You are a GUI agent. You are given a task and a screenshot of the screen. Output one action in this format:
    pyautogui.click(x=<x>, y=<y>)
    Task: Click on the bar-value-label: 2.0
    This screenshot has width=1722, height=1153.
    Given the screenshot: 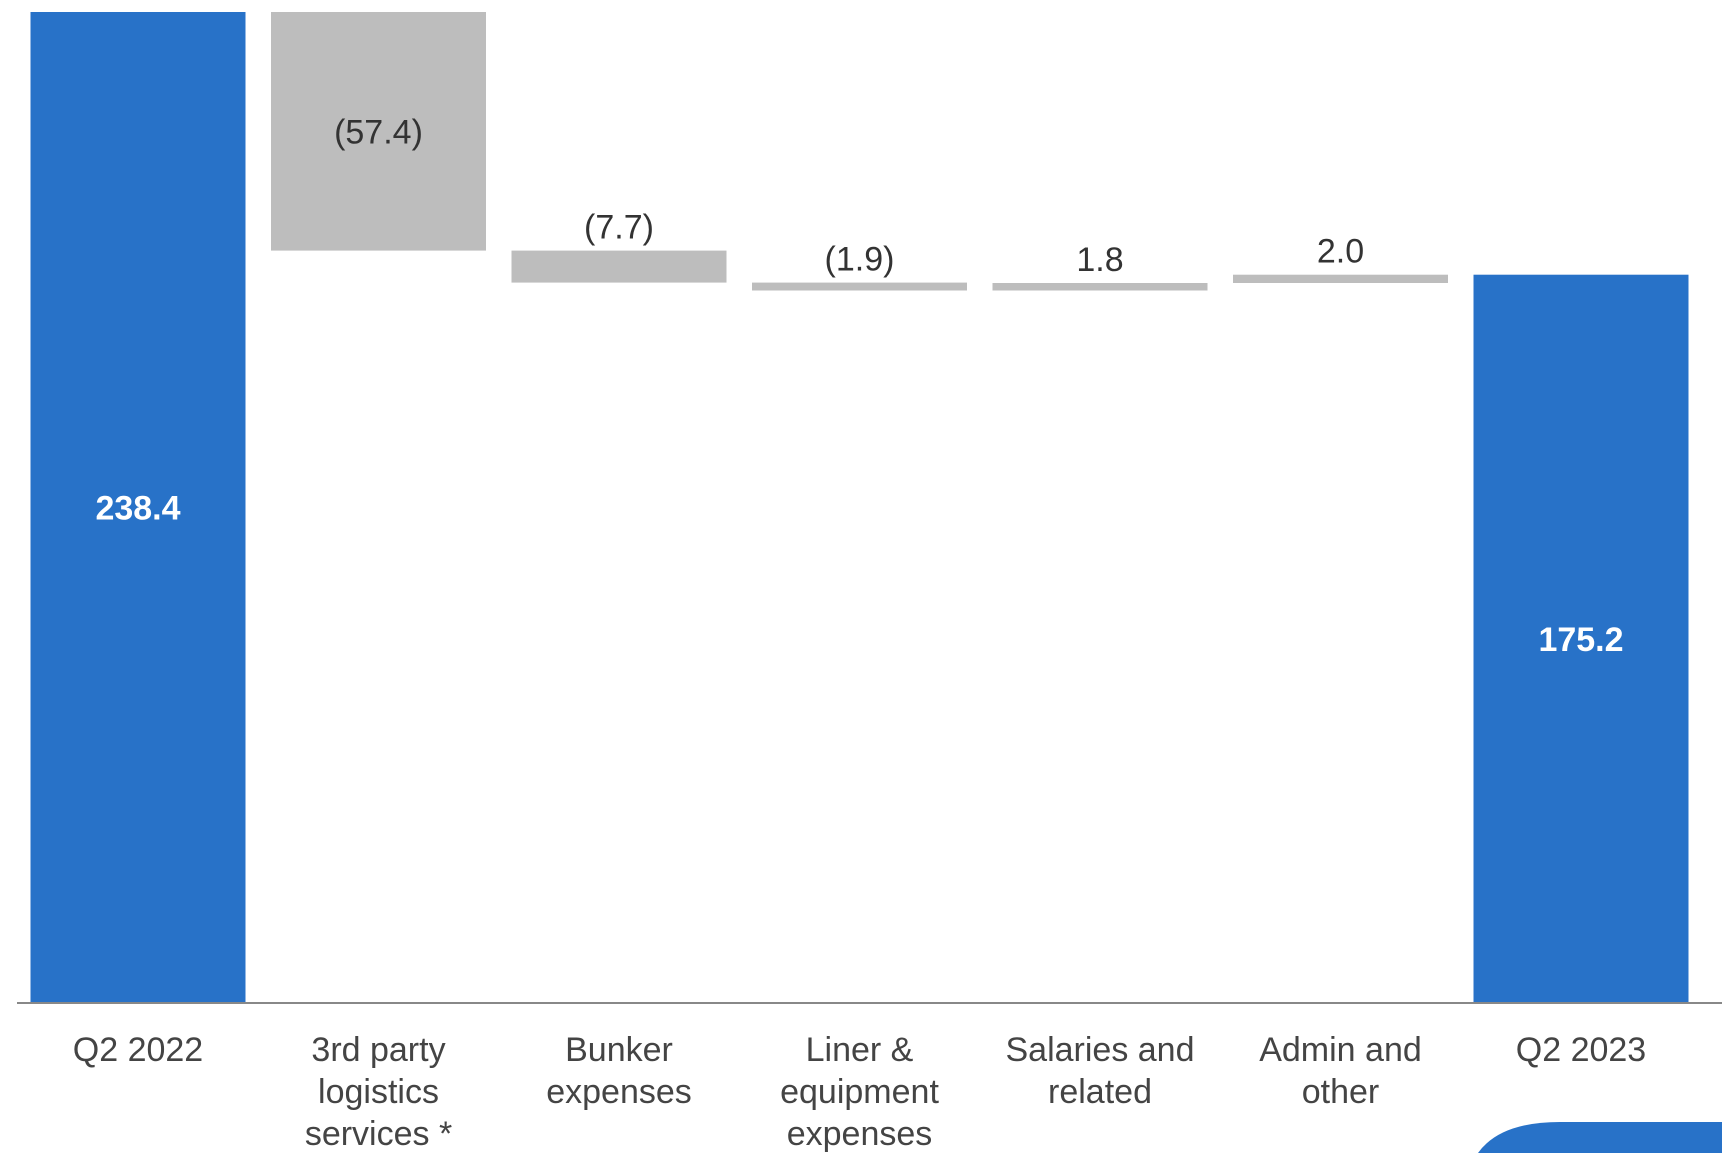 What is the action you would take?
    pyautogui.click(x=1340, y=252)
    